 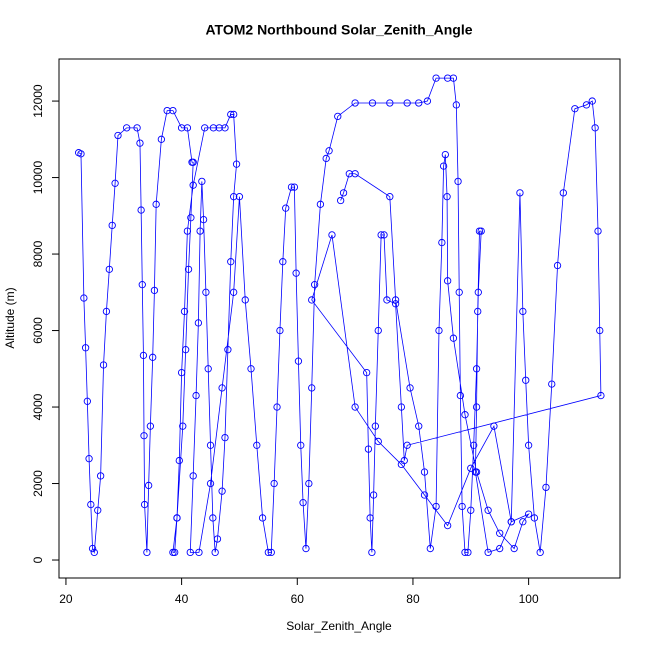 I want to click on x-axis-label: Solar_Zenith_Angle, so click(x=339, y=626).